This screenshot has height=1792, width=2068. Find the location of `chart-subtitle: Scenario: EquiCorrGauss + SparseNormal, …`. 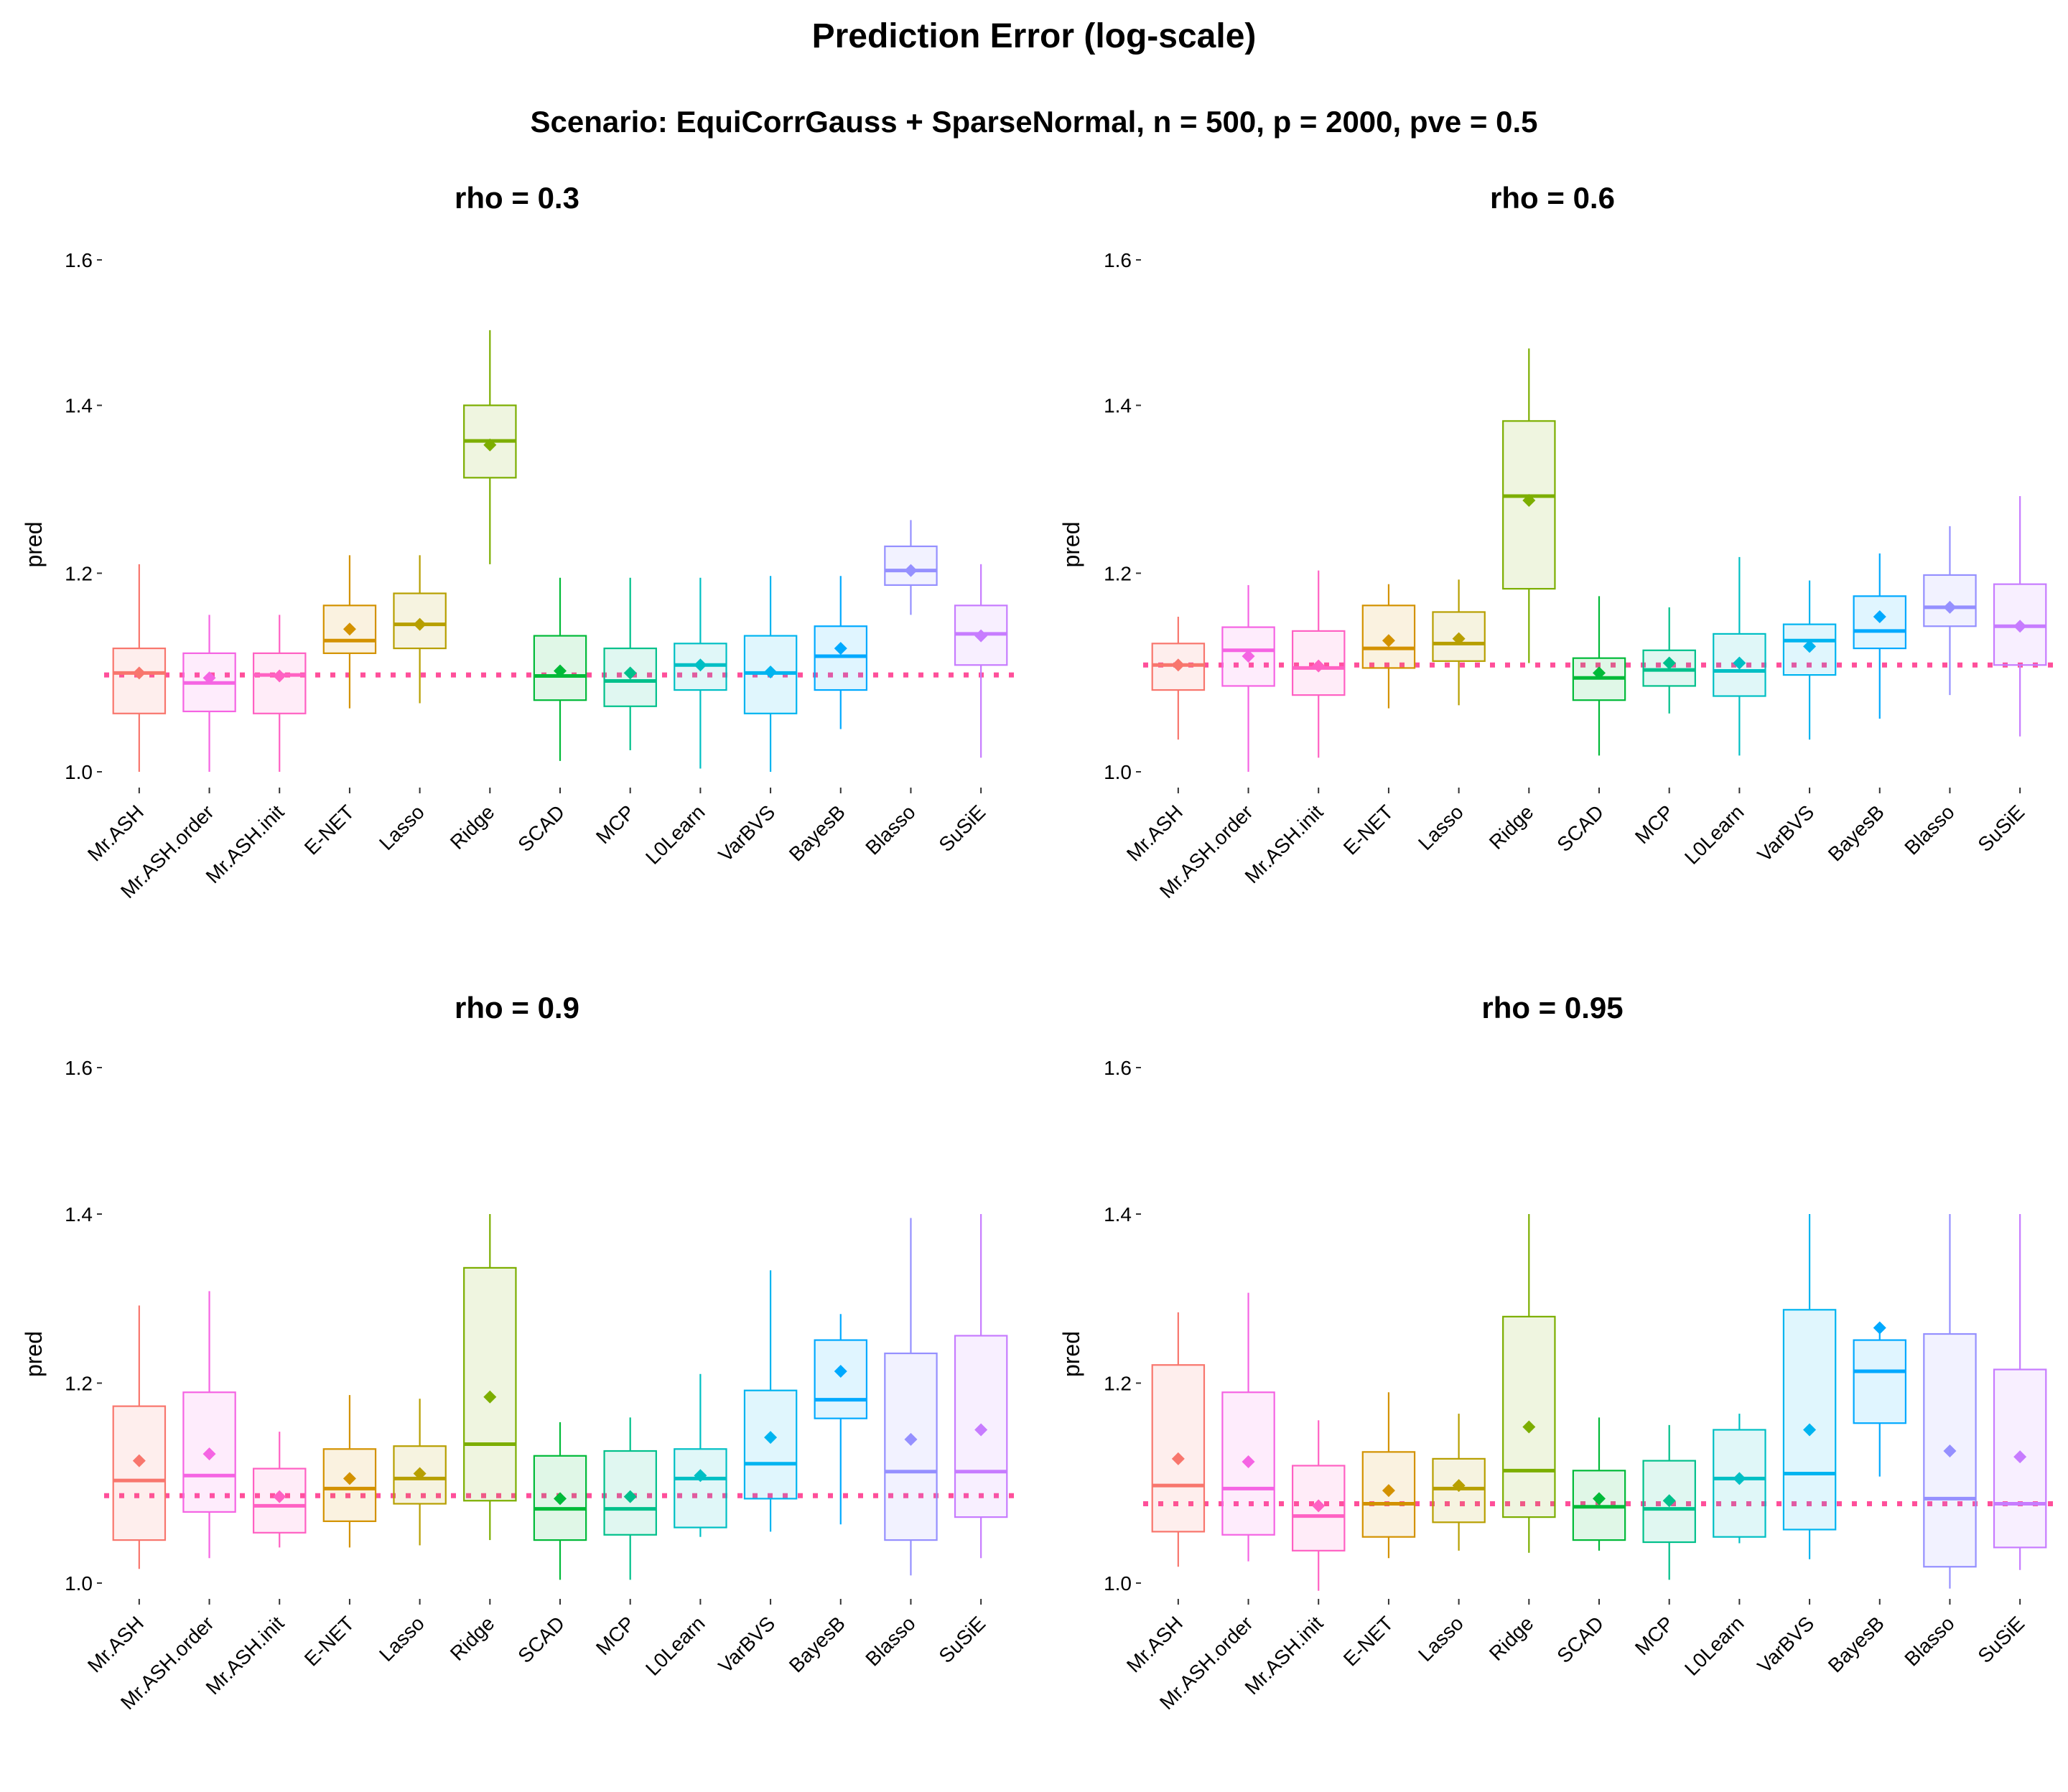

chart-subtitle: Scenario: EquiCorrGauss + SparseNormal, … is located at coordinates (1034, 122).